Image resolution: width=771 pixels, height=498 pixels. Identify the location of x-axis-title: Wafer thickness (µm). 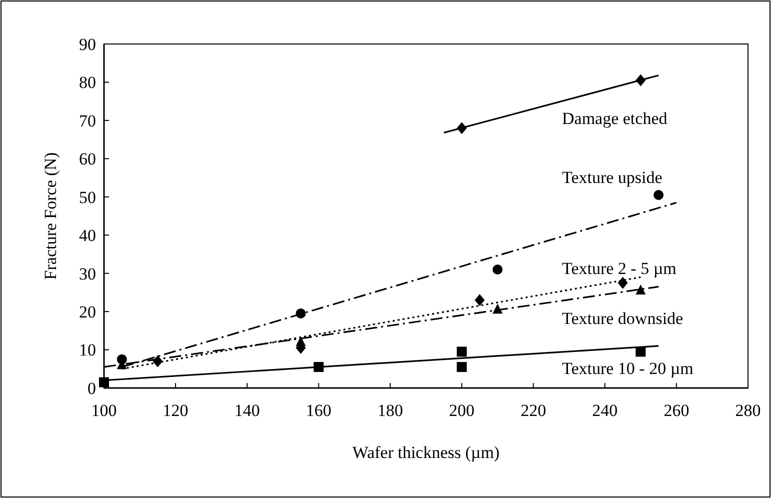
(426, 452).